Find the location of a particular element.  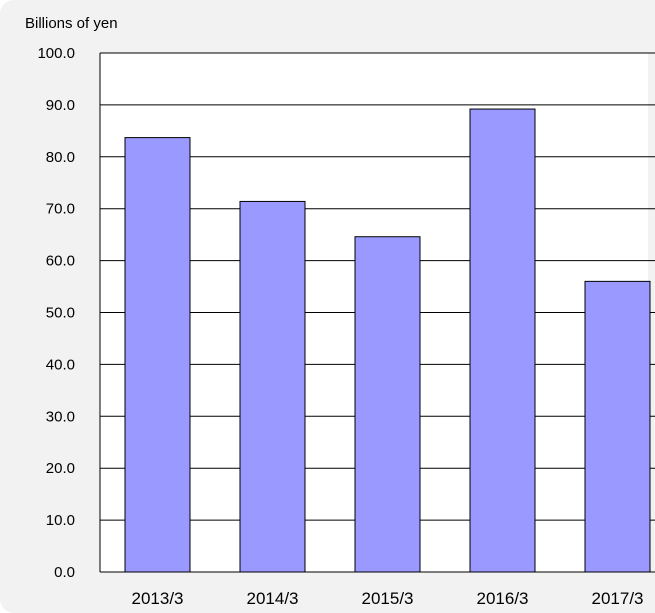

y-tick-label: 60.0 is located at coordinates (60, 261).